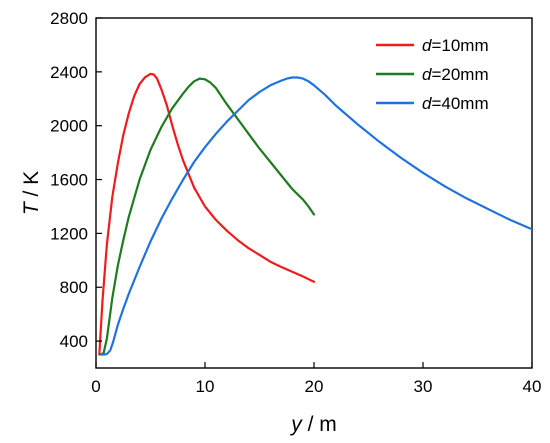 This screenshot has width=550, height=443. I want to click on x-axis-label: y / m, so click(313, 424).